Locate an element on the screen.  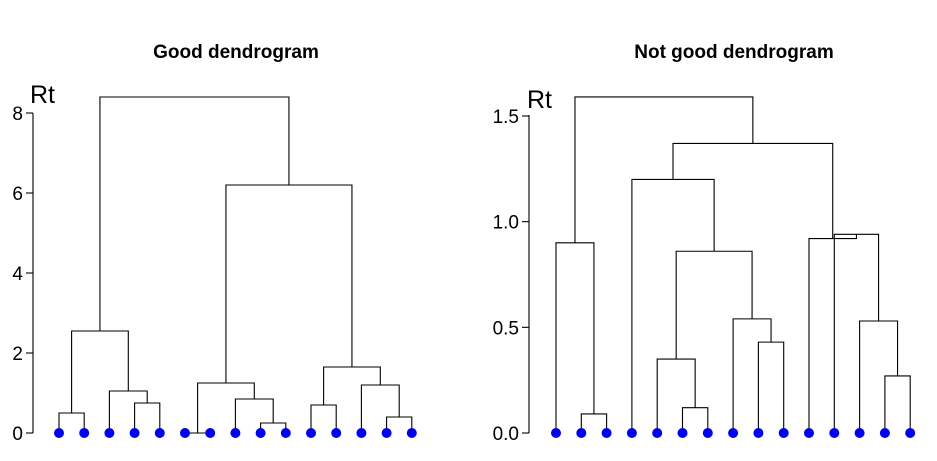
chart-title: Good dendrogram is located at coordinates (236, 52).